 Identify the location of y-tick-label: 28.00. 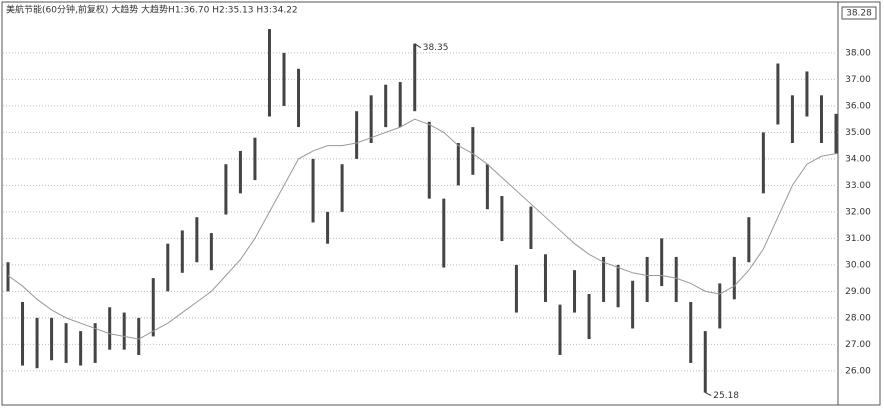
(858, 318).